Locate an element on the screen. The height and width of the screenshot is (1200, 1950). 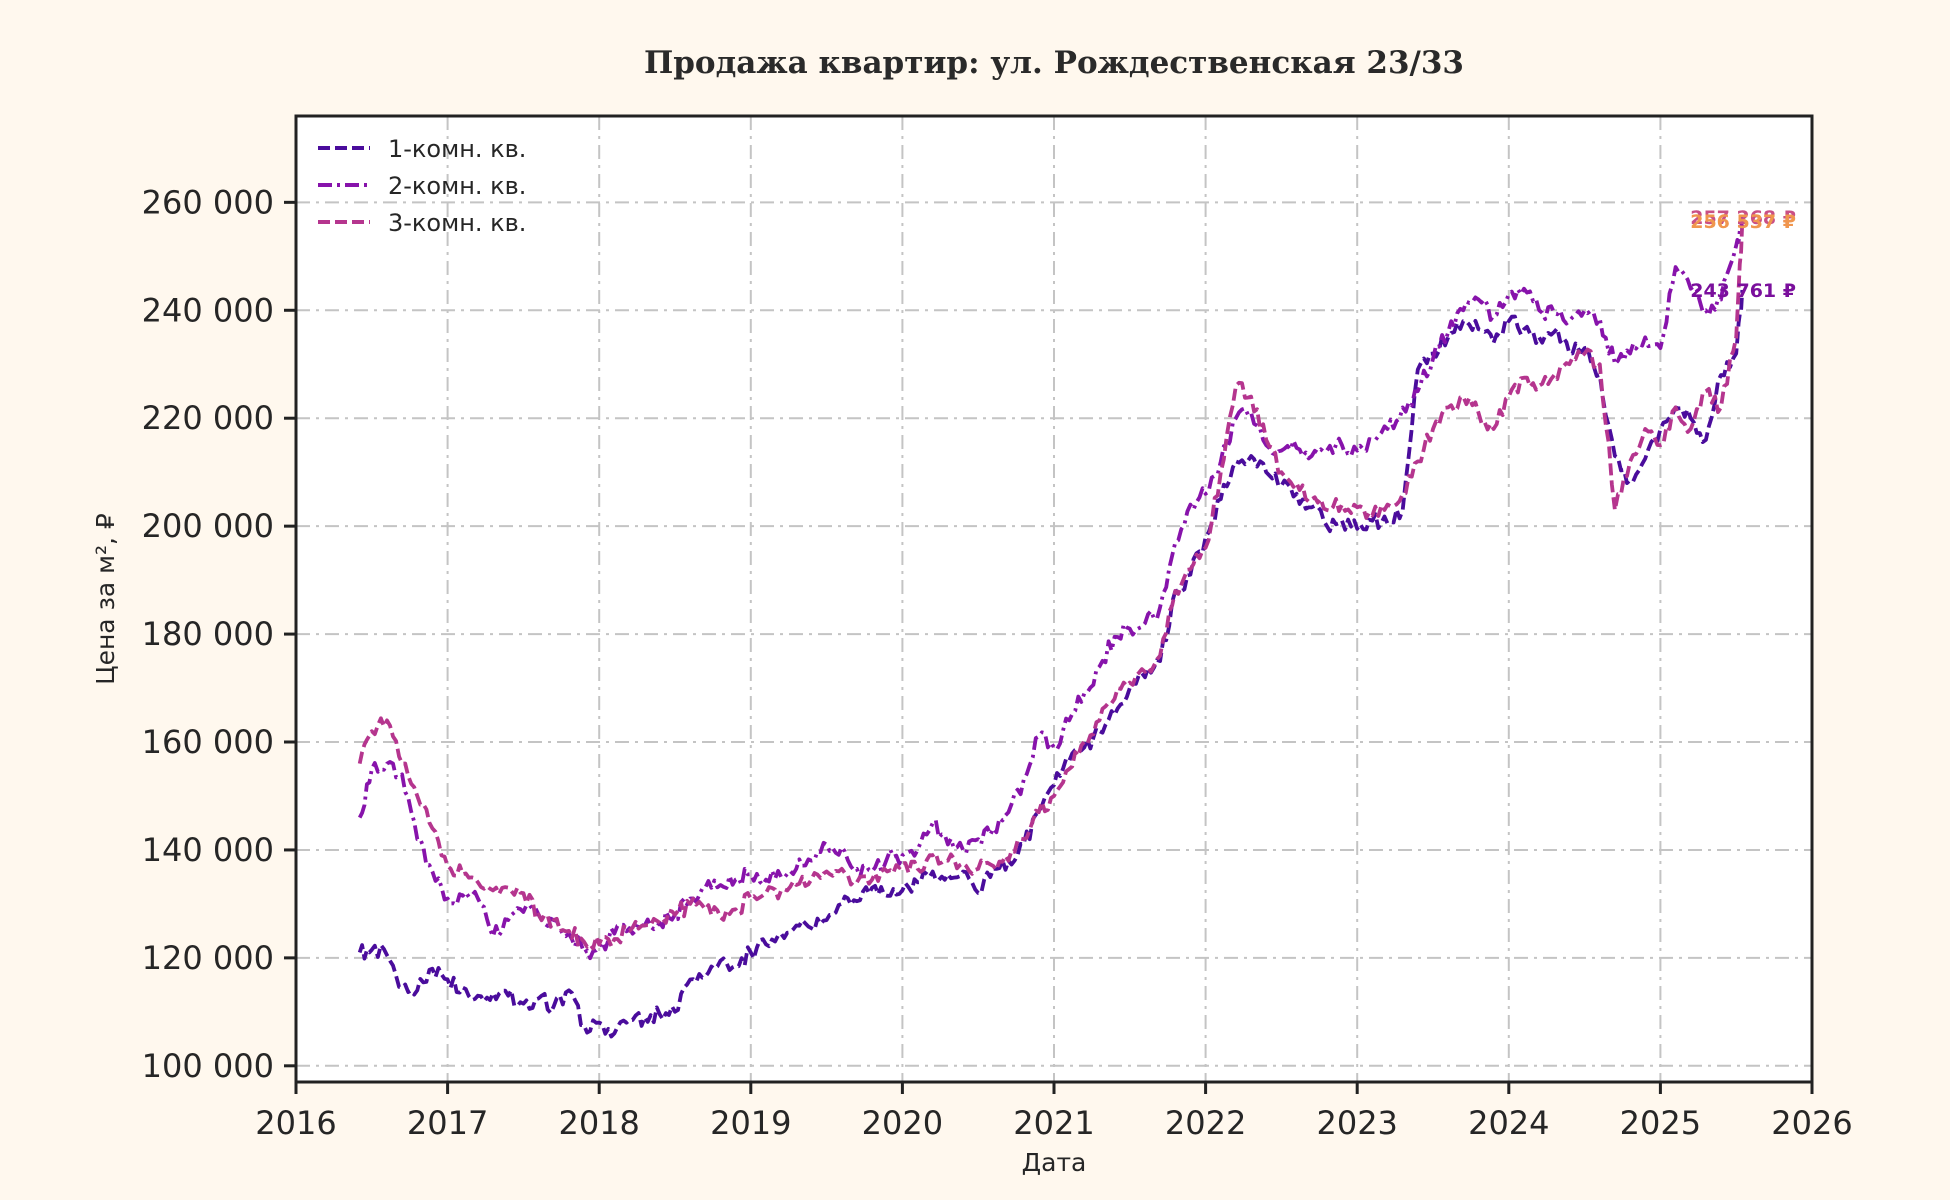
y-axis-label: Цена за м², ₽ is located at coordinates (105, 599).